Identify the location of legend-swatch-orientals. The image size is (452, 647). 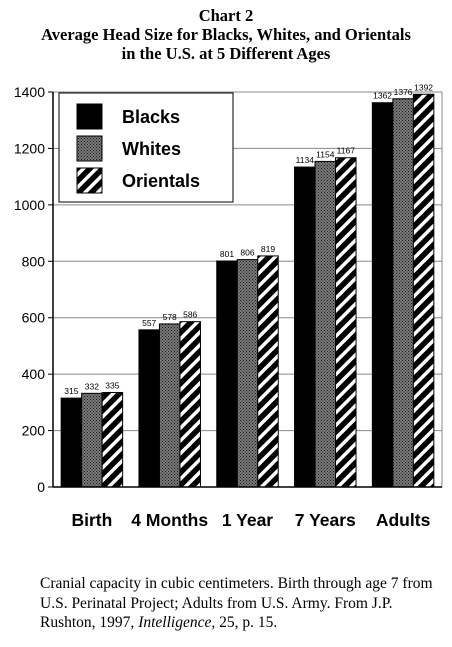
(89, 180).